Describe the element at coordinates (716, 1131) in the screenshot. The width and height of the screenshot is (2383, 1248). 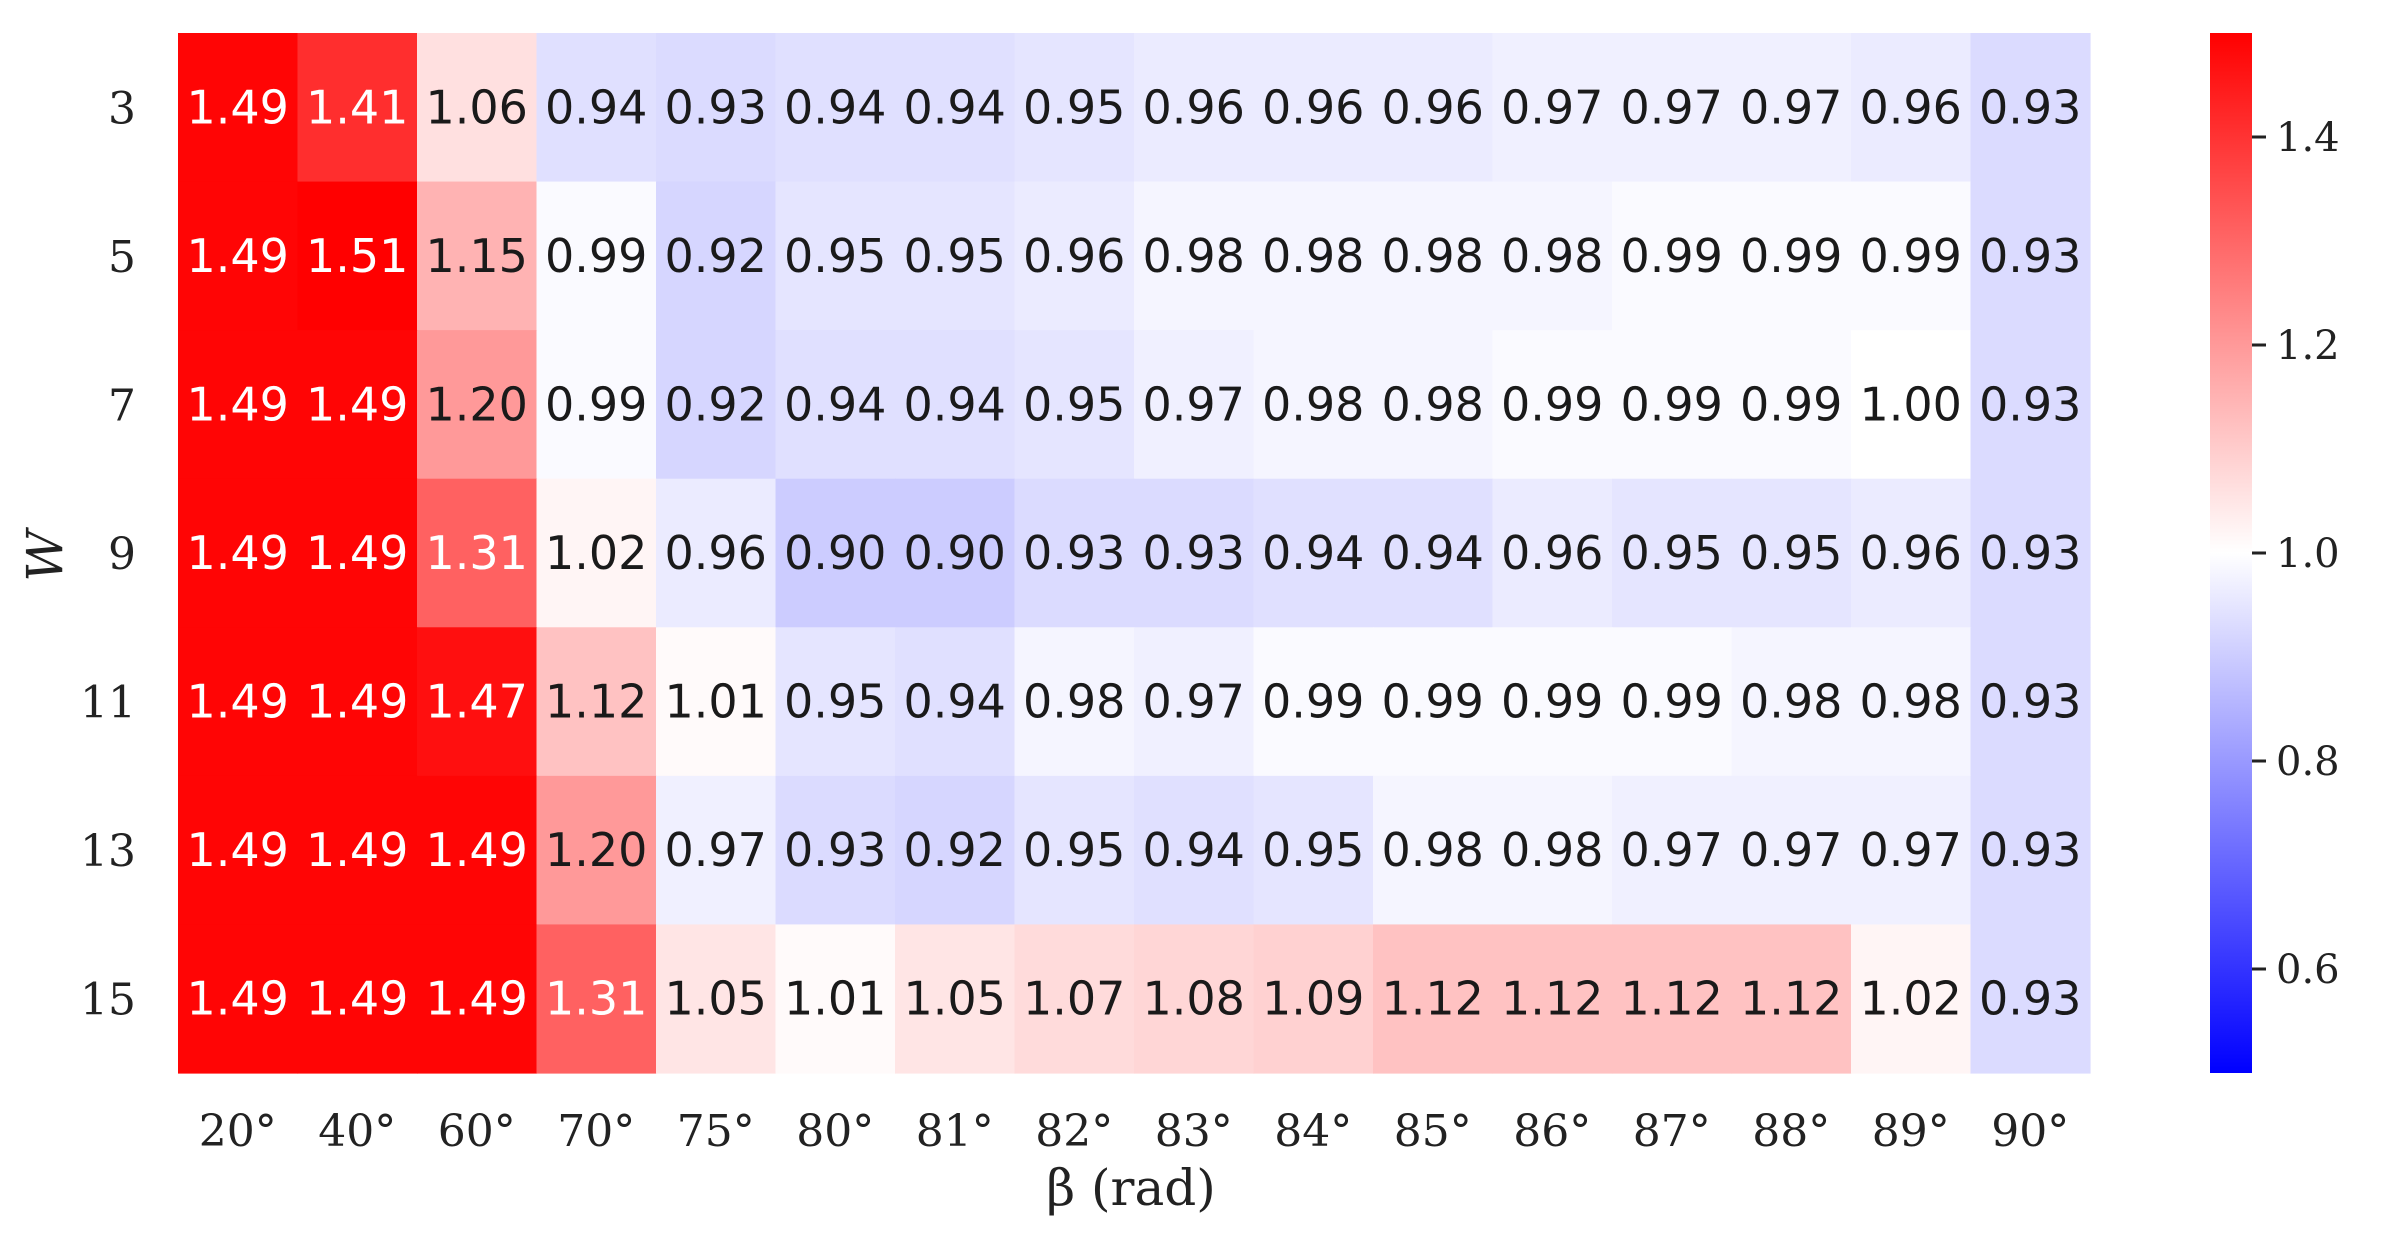
I see `x-tick-label: 75°` at that location.